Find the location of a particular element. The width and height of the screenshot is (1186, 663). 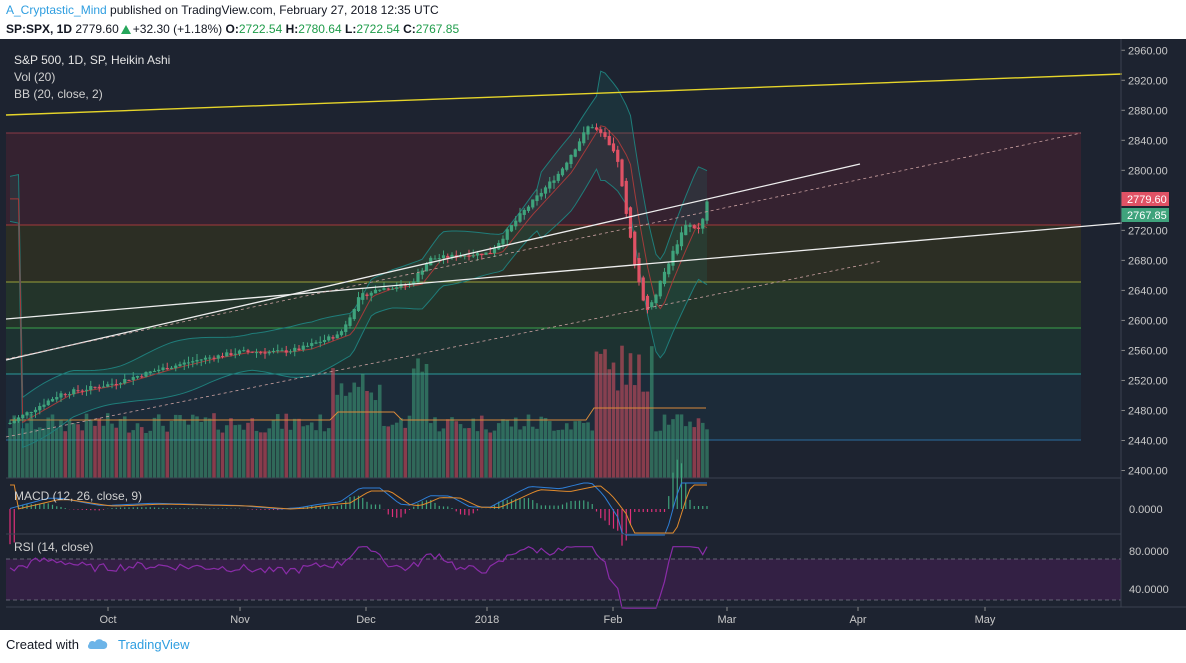

time-tick-label: Apr is located at coordinates (857, 620).